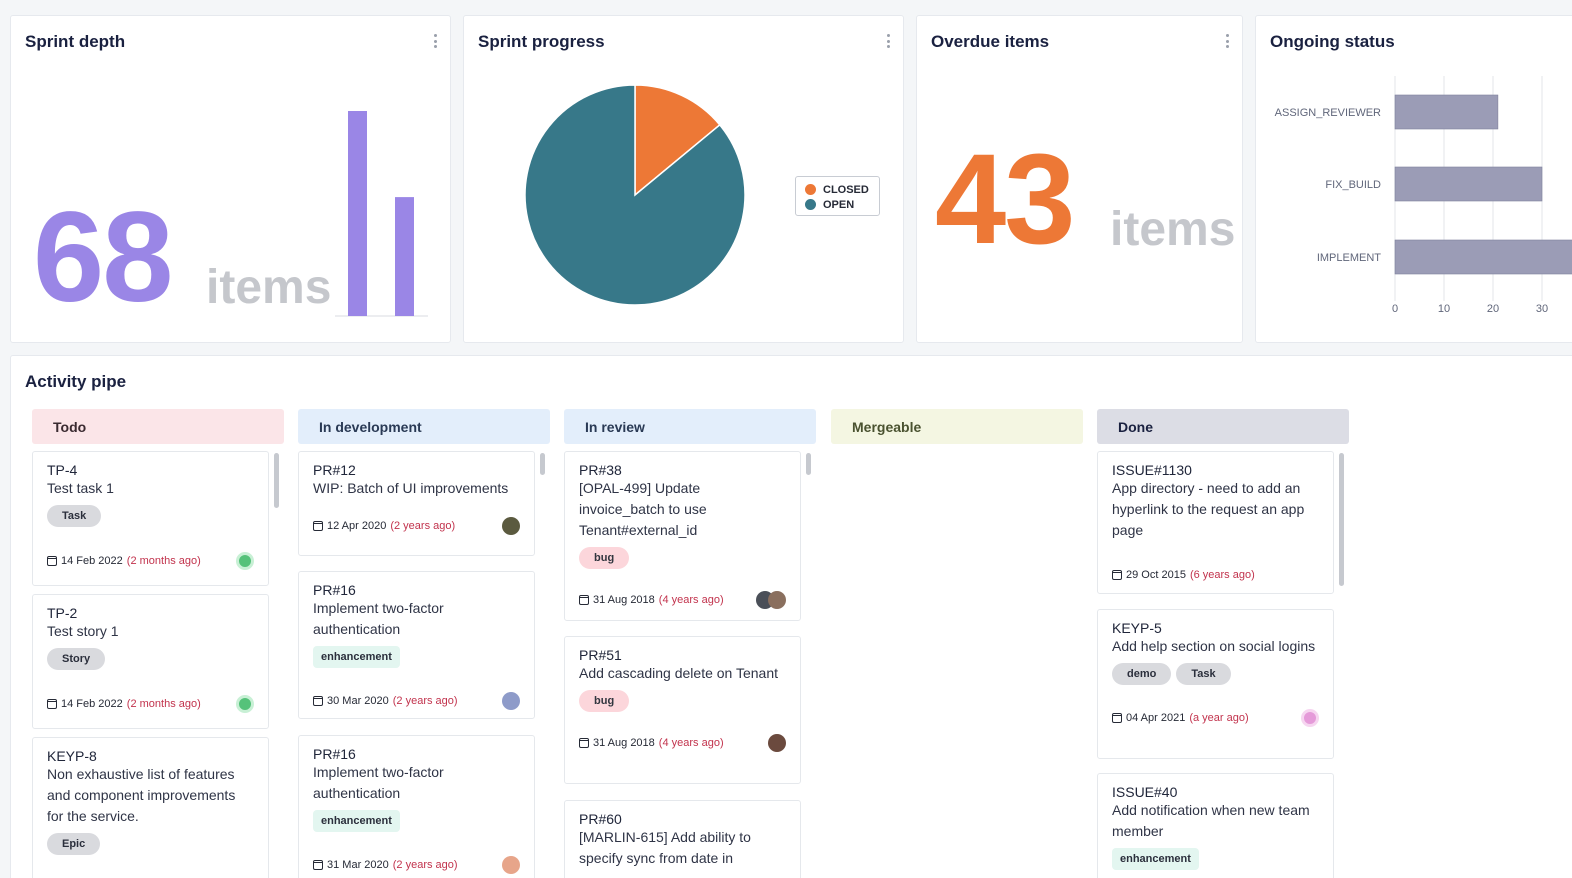  Describe the element at coordinates (691, 743) in the screenshot. I see `card-ago: (4 years ago)` at that location.